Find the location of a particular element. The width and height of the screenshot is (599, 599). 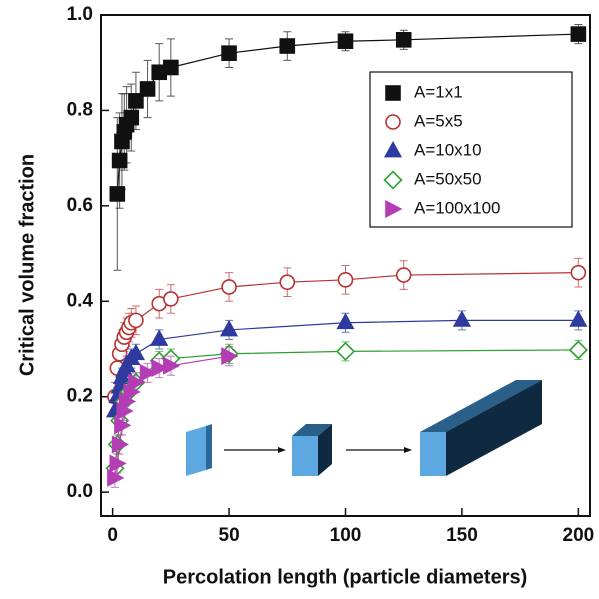

y-axis-title: Critical volume fraction is located at coordinates (27, 265).